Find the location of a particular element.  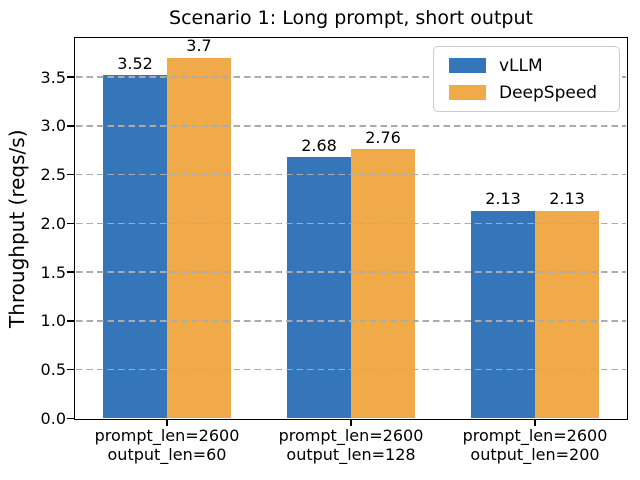

legend-label-deepspeed: DeepSpeed is located at coordinates (548, 92).